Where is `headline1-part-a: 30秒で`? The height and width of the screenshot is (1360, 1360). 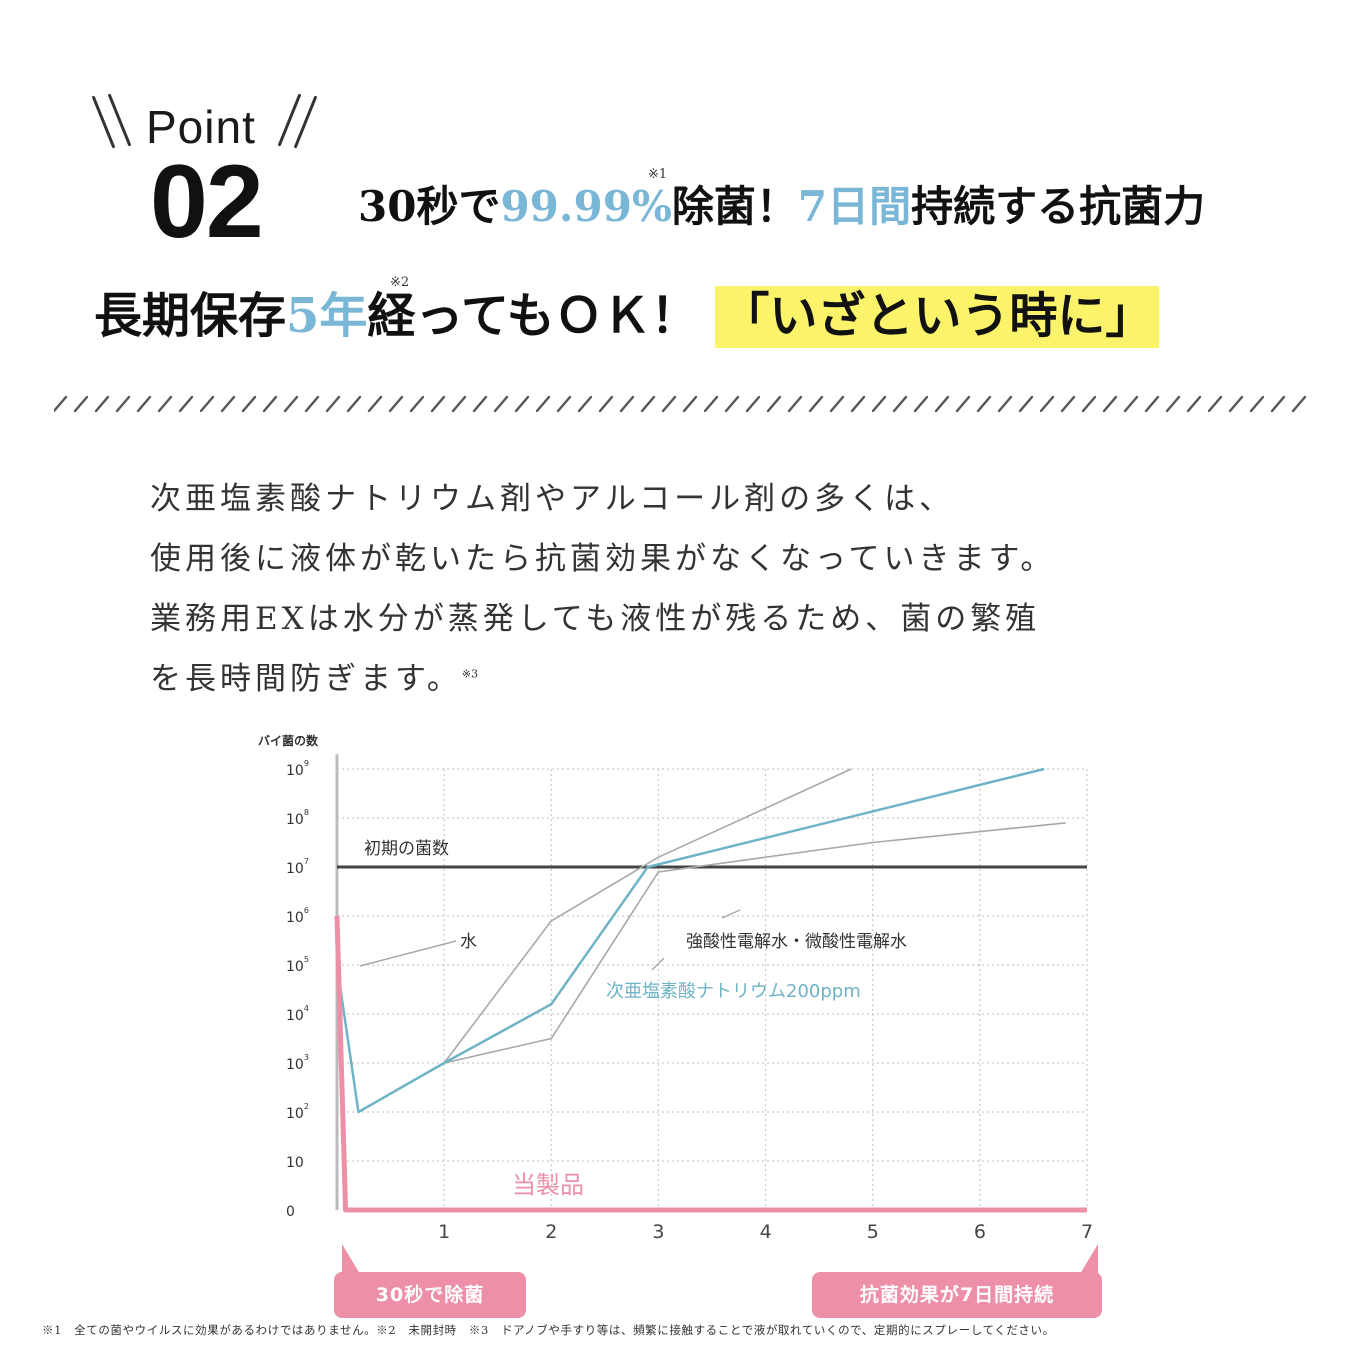 headline1-part-a: 30秒で is located at coordinates (429, 206).